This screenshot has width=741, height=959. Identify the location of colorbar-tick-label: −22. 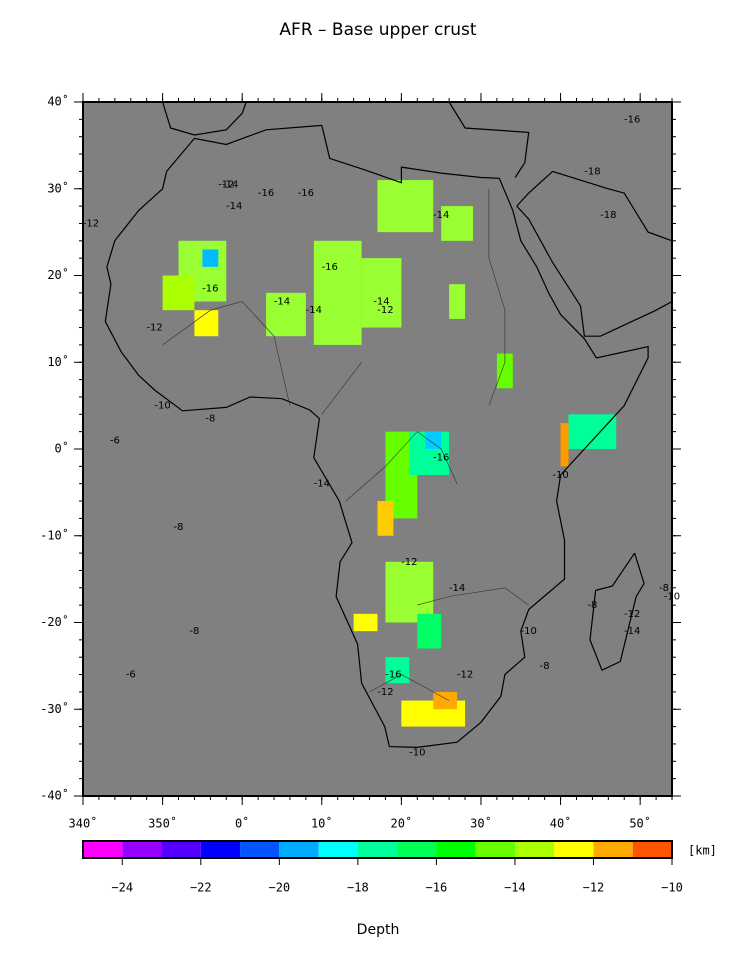
(201, 888).